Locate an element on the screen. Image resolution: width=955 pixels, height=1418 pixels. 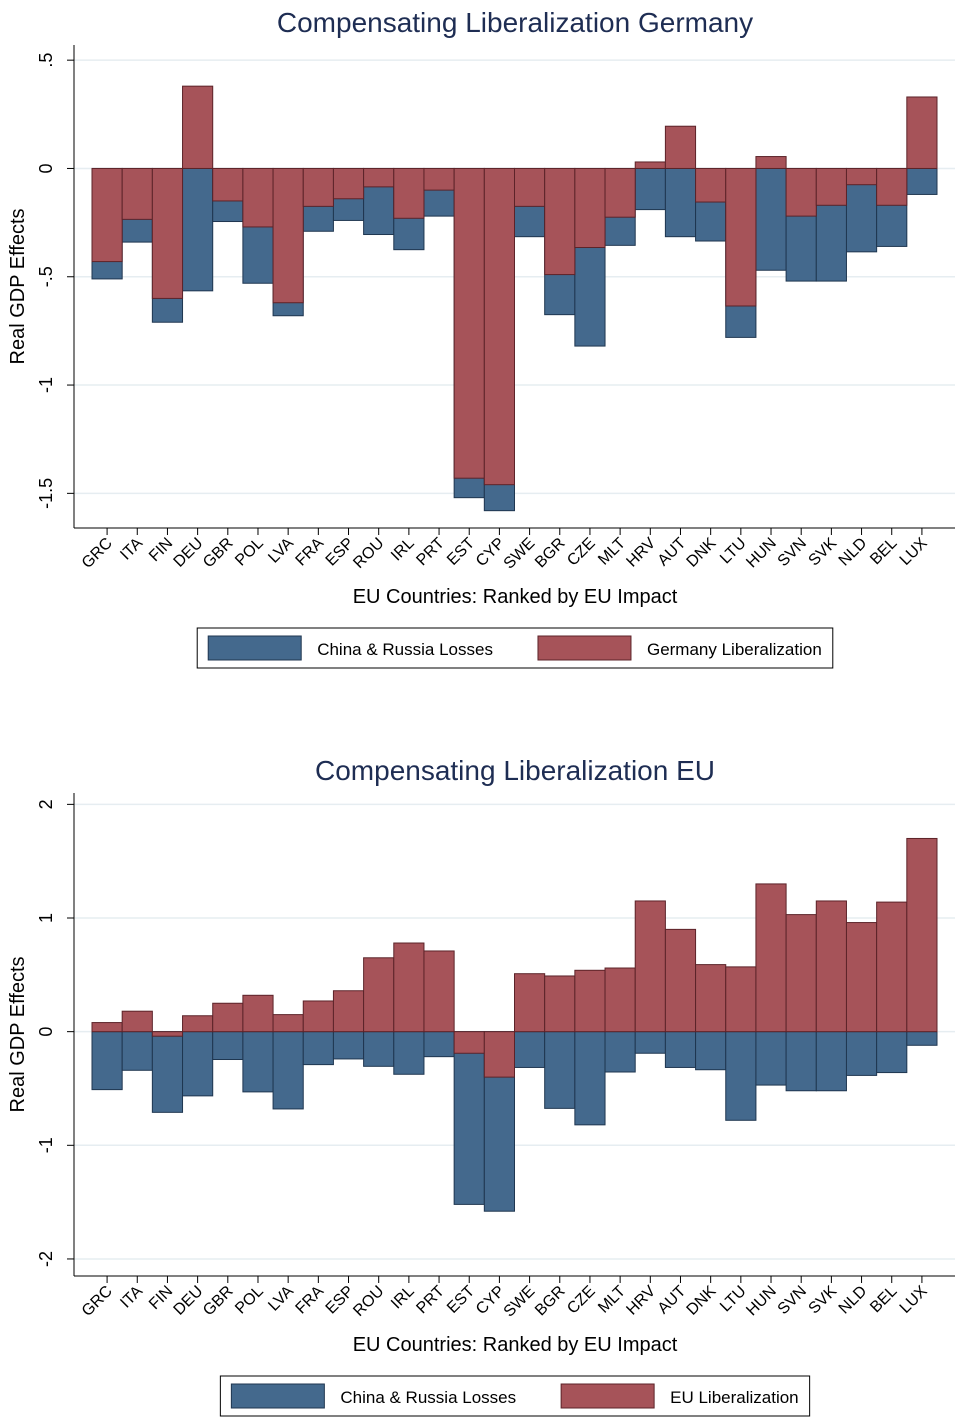
x-tick-label: SWE is located at coordinates (520, 1302).